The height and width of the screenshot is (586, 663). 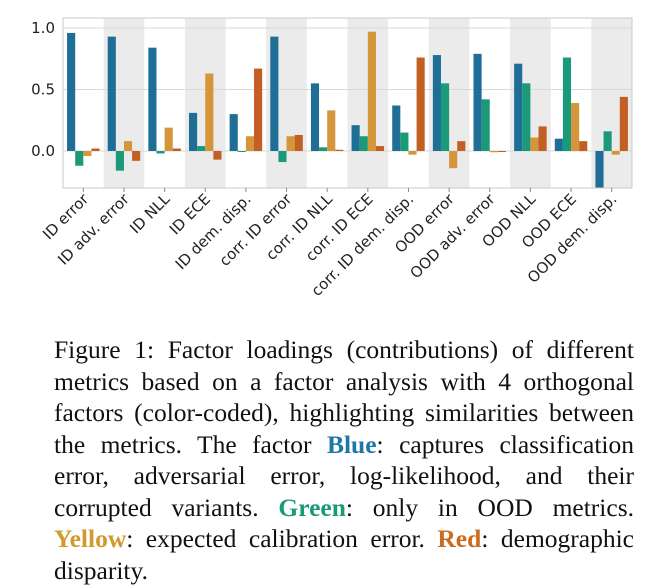 What do you see at coordinates (282, 538) in the screenshot?
I see `caption-text-4: : expected calibration error.` at bounding box center [282, 538].